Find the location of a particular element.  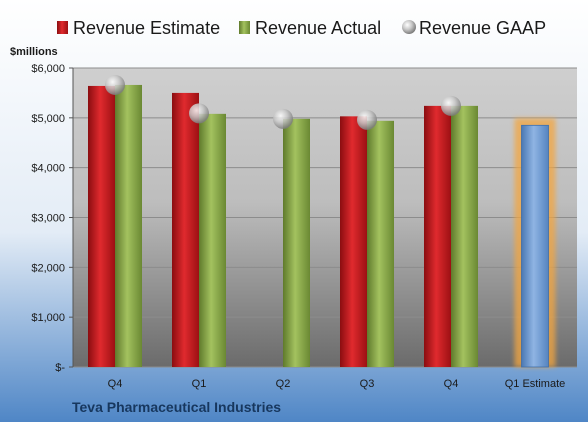

x-axis: Q4 Q1 Q2 Q3 Q4 Q1 Estimate is located at coordinates (337, 384).